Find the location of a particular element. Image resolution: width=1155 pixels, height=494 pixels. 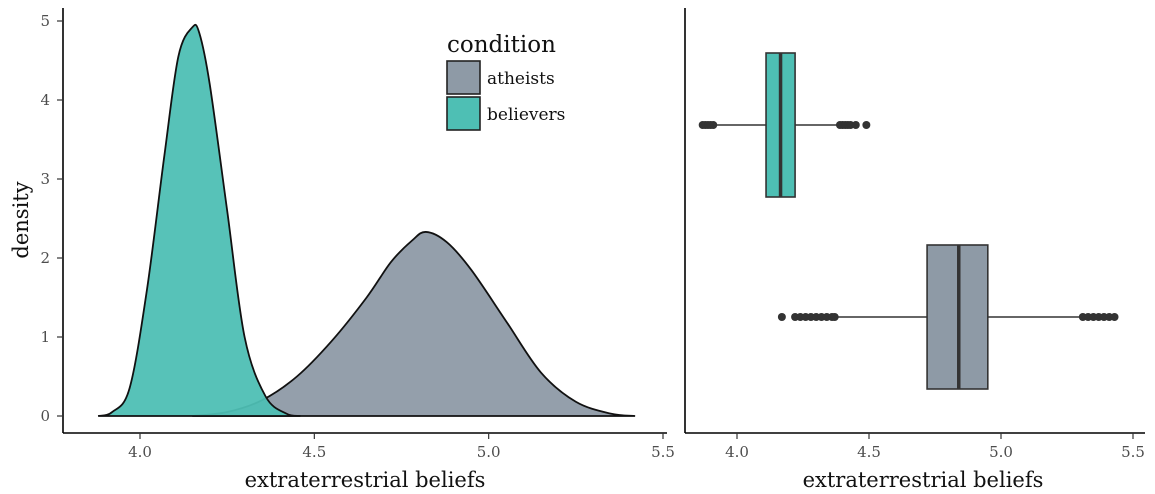

y-tick-label: 4 is located at coordinates (45, 100).